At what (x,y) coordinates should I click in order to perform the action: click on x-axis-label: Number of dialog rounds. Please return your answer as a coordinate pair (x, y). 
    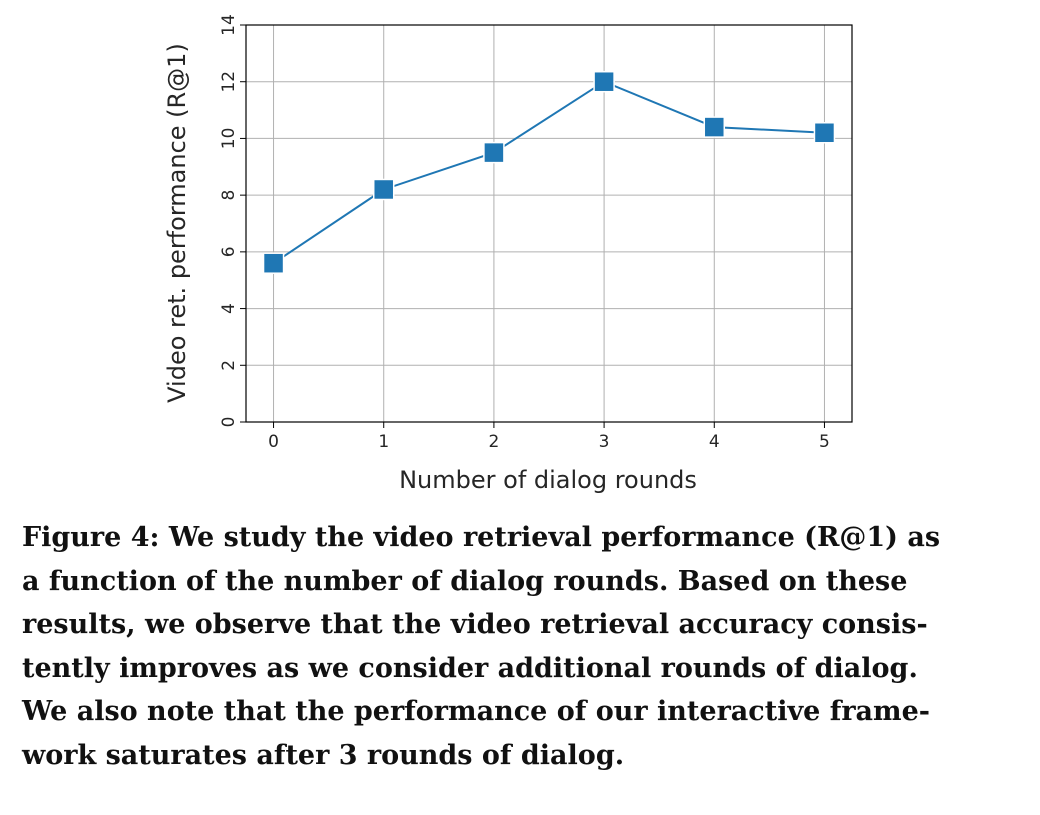
    Looking at the image, I should click on (548, 480).